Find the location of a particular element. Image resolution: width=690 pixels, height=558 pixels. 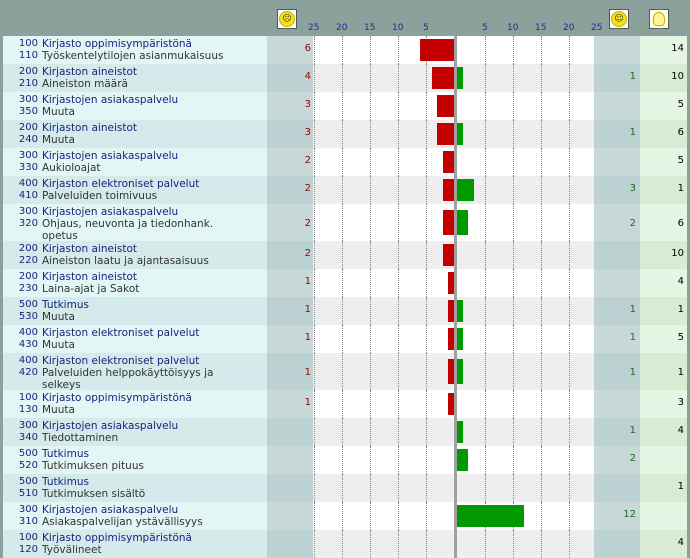

idea-count-cell: 5 is located at coordinates (663, 106).